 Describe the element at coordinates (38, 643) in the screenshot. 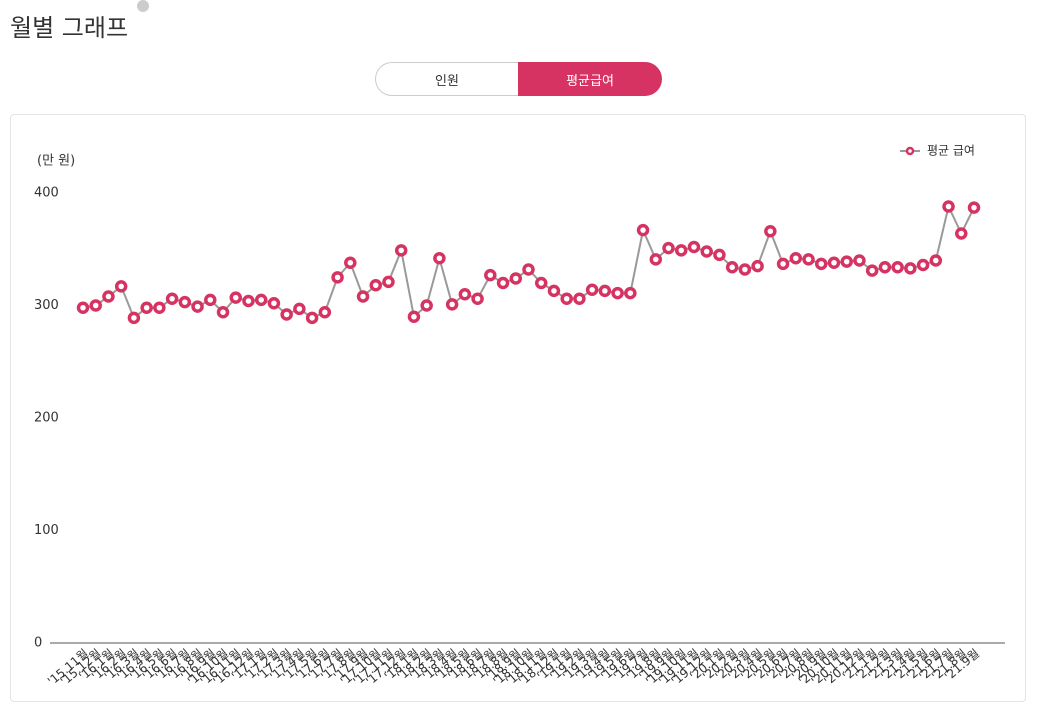

I see `y-tick-label: 0` at that location.